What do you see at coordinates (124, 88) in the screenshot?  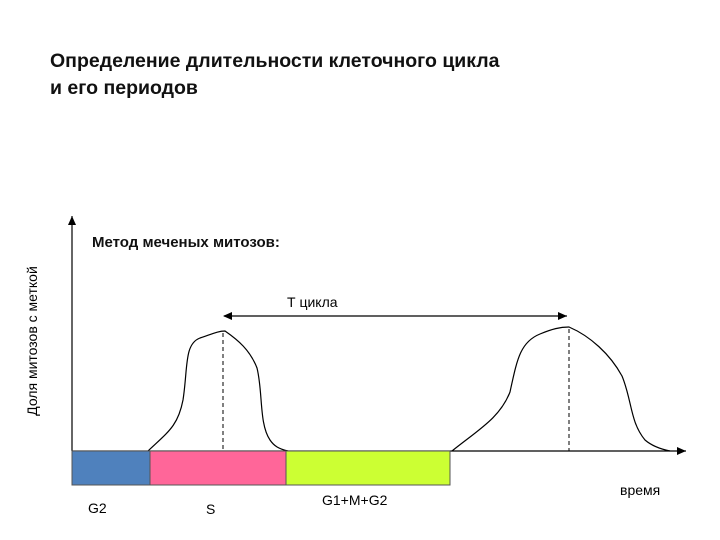 I see `title-line-2: и его периодов` at bounding box center [124, 88].